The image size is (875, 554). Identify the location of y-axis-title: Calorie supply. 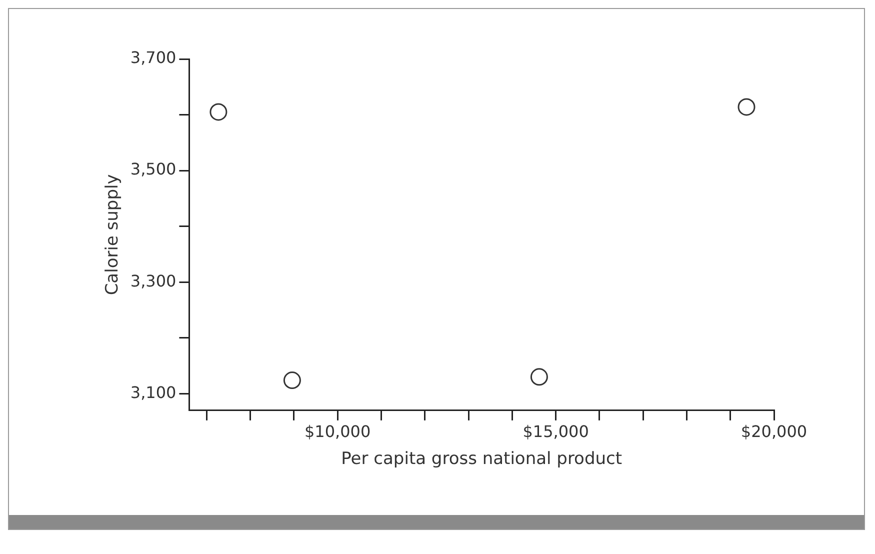
(112, 235).